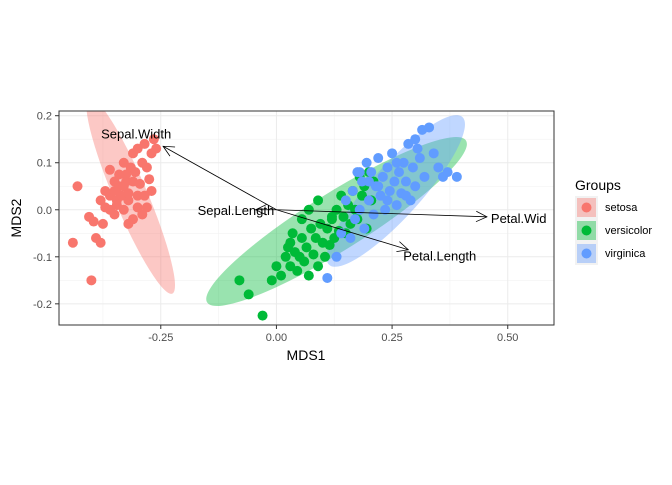 This screenshot has height=485, width=672. Describe the element at coordinates (586, 253) in the screenshot. I see `legend-key-point` at that location.